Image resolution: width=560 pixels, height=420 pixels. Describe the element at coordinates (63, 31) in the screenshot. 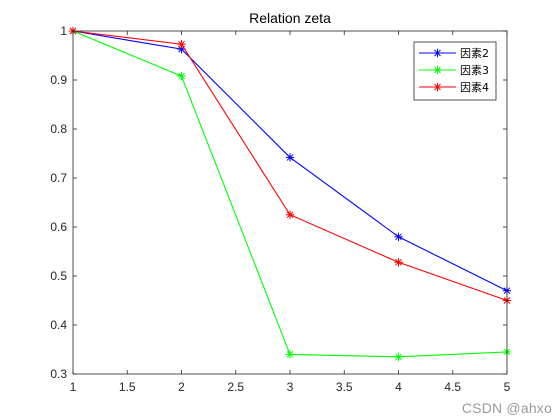

I see `y-tick-label: 1` at that location.